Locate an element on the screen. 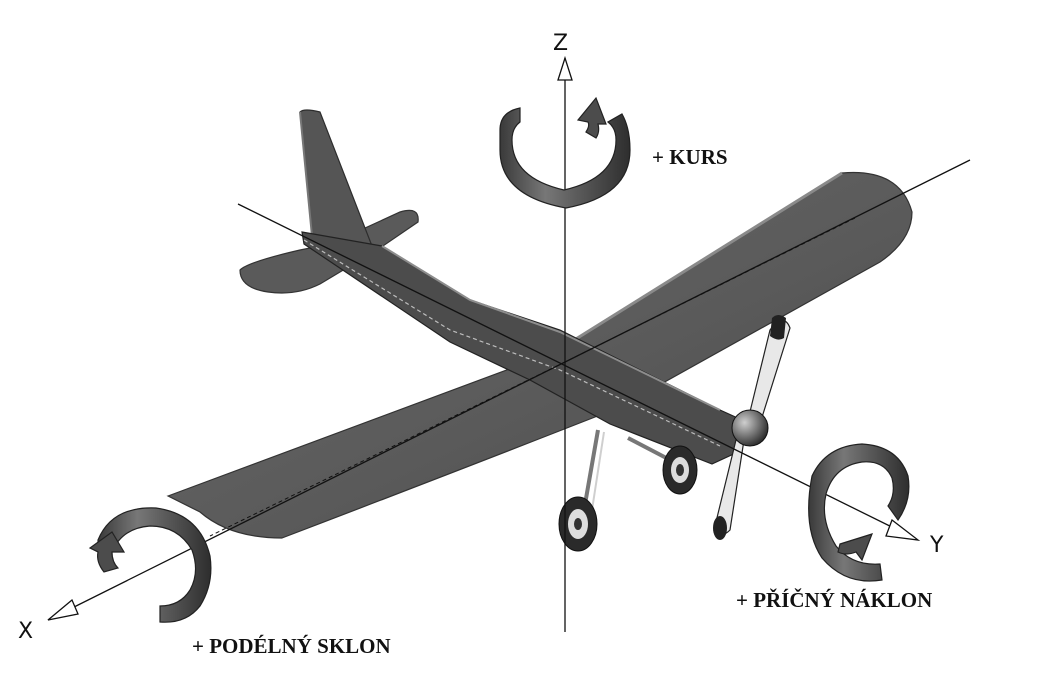 Image resolution: width=1040 pixels, height=693 pixels. x-axis-label: X is located at coordinates (25, 631).